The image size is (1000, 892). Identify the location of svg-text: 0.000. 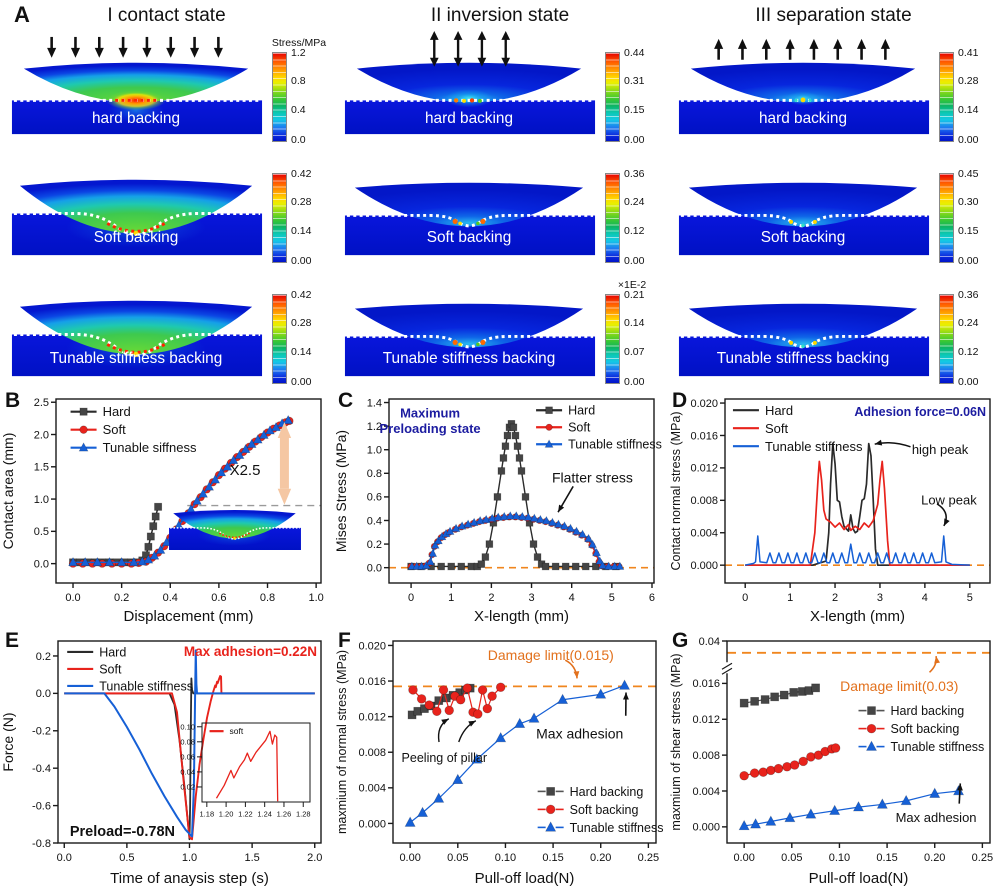
(706, 828).